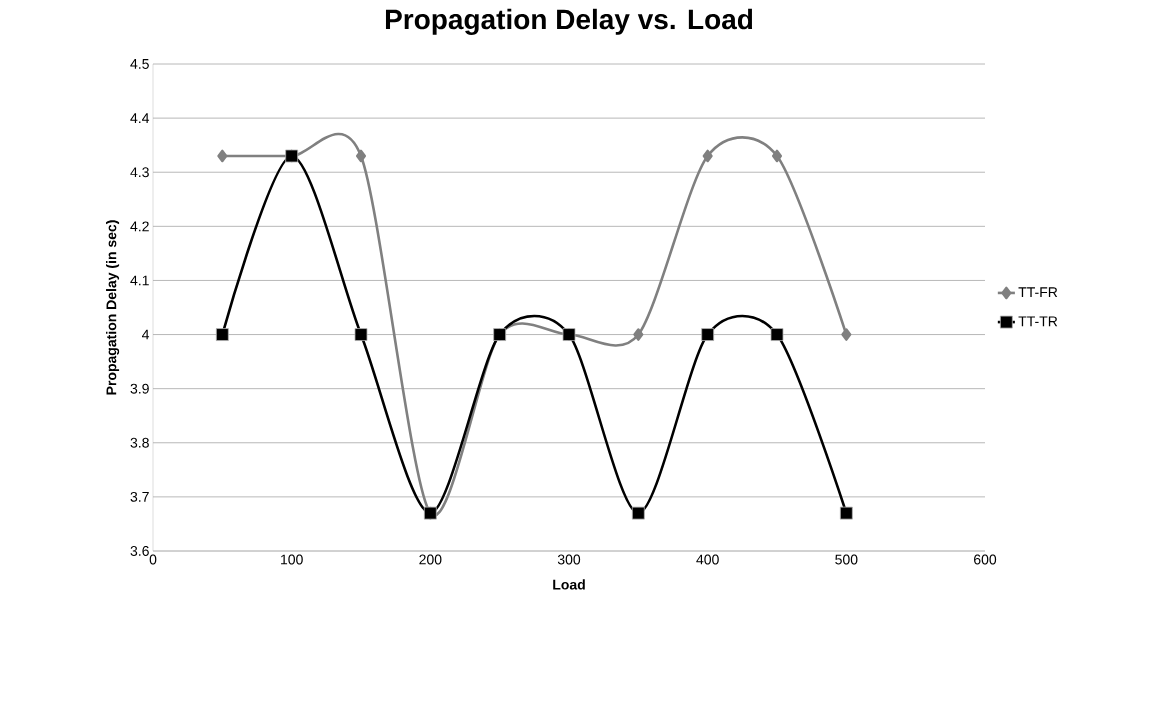 The height and width of the screenshot is (713, 1161). What do you see at coordinates (985, 559) in the screenshot?
I see `x-tick-label: 600` at bounding box center [985, 559].